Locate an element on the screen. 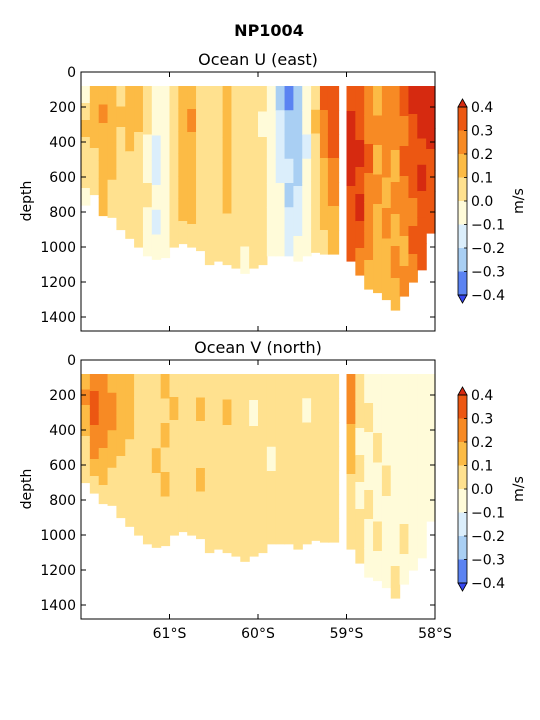  colorbar-tick-label: 0.0 is located at coordinates (482, 202).